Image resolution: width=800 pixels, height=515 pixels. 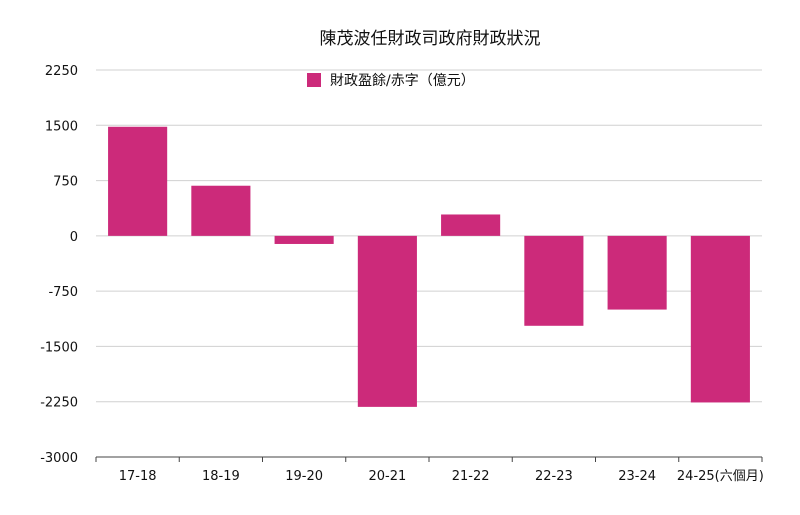 I want to click on y-axis-ticks: 2250 1500 750 0 -750 -1500 -2250 -3000, so click(x=59, y=265).